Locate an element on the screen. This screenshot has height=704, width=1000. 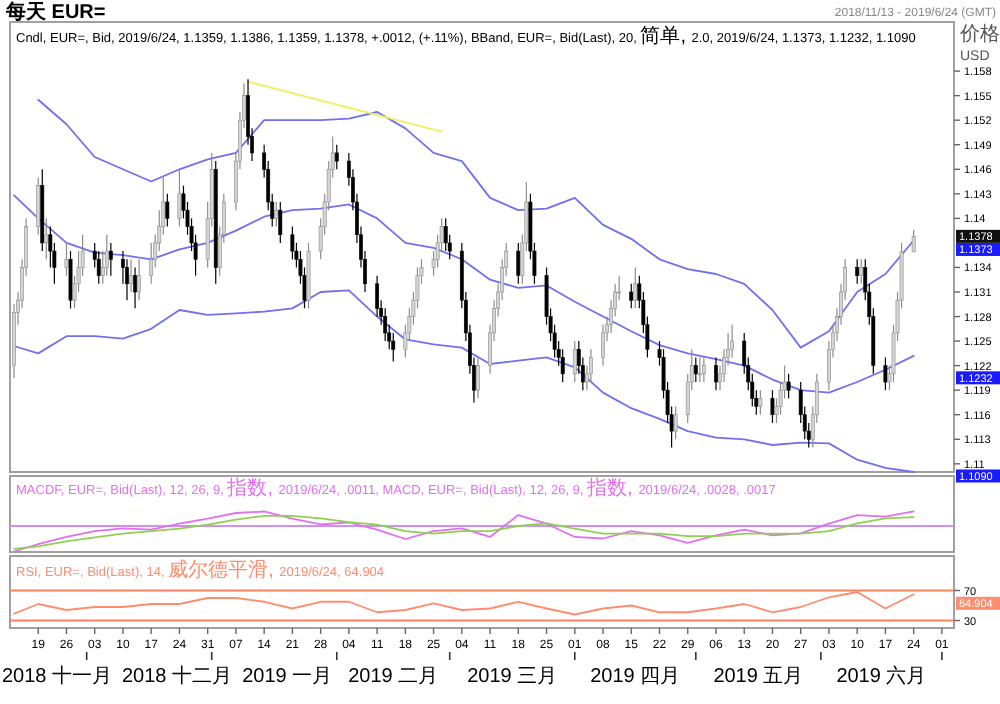
text: 2018 十二月 is located at coordinates (177, 676).